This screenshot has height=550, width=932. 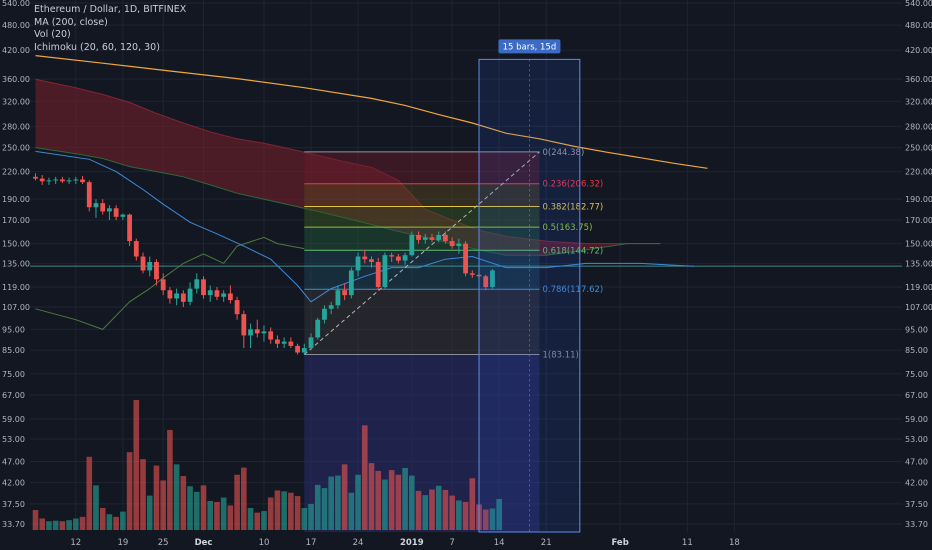 What do you see at coordinates (16, 148) in the screenshot?
I see `price-tick-left: 250.00` at bounding box center [16, 148].